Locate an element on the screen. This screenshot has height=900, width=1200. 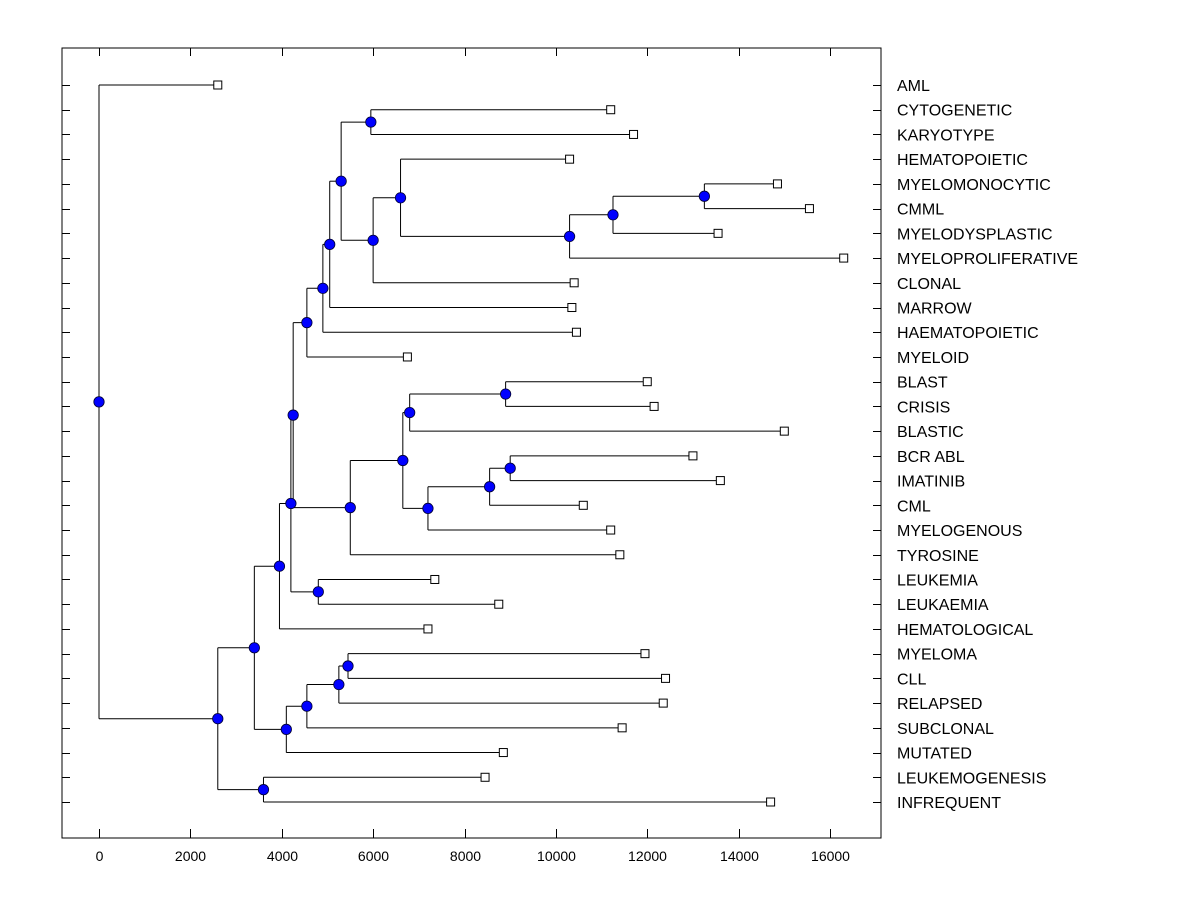
leaf-label: BLAST is located at coordinates (922, 383).